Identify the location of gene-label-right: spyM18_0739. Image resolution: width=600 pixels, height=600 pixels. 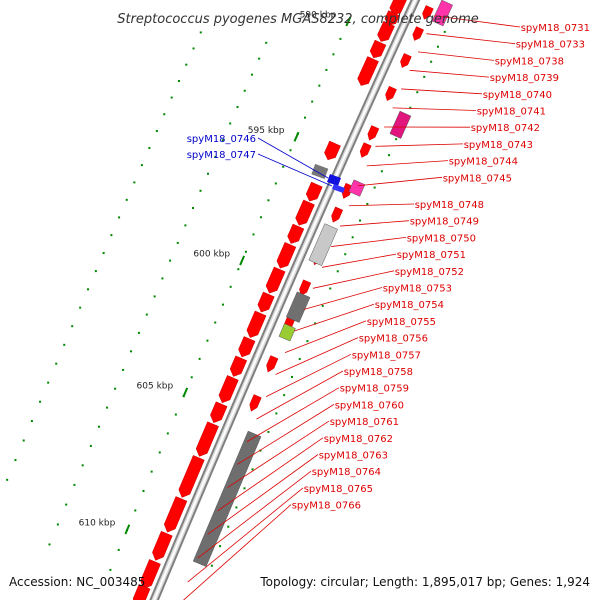
(524, 78).